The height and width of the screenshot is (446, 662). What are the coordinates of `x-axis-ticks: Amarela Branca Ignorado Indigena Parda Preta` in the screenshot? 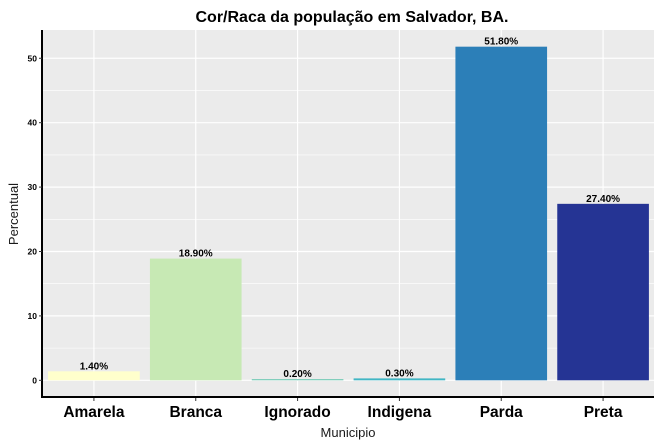 It's located at (343, 409).